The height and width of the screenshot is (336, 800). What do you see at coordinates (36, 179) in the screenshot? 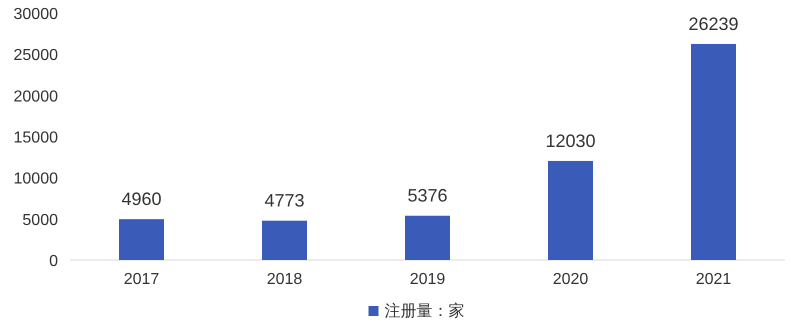
I see `y-tick-label: 10000` at bounding box center [36, 179].